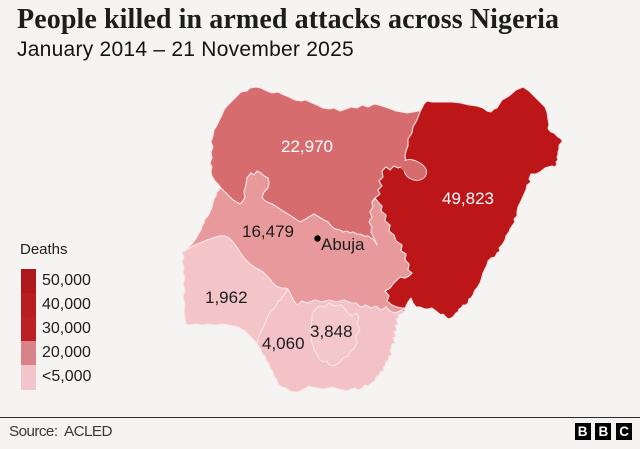  I want to click on svg-text: 22,970, so click(307, 146).